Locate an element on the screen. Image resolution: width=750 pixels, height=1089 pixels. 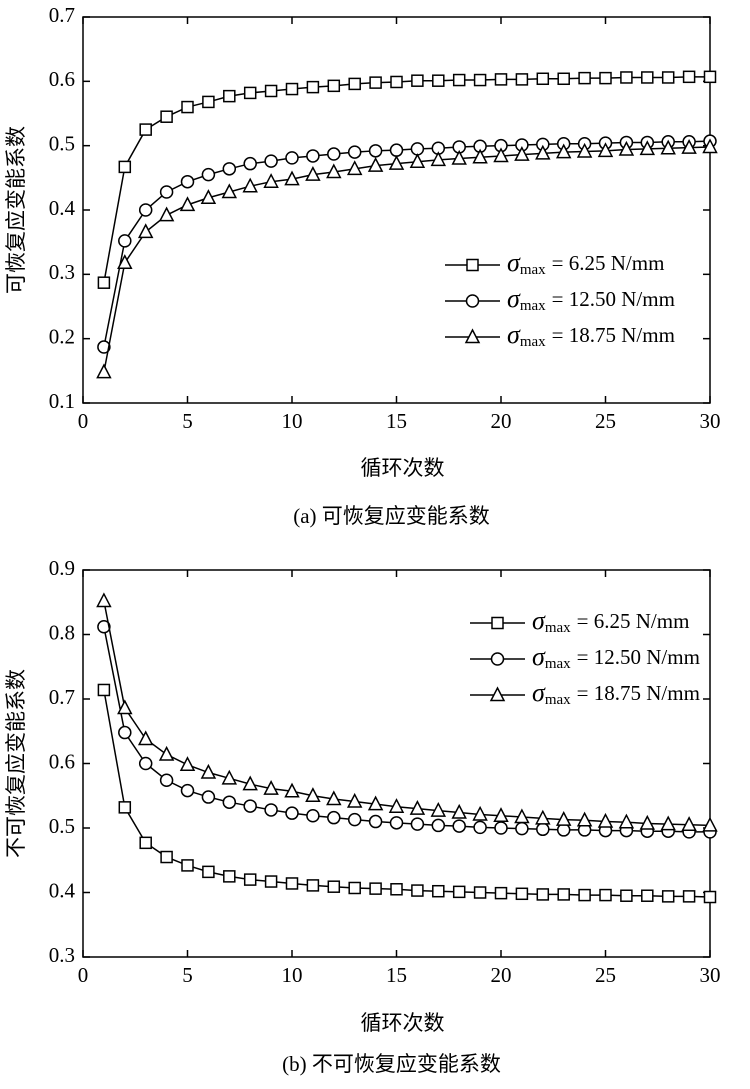
caption: (b) 不可恢复应变能系数 is located at coordinates (391, 1064).